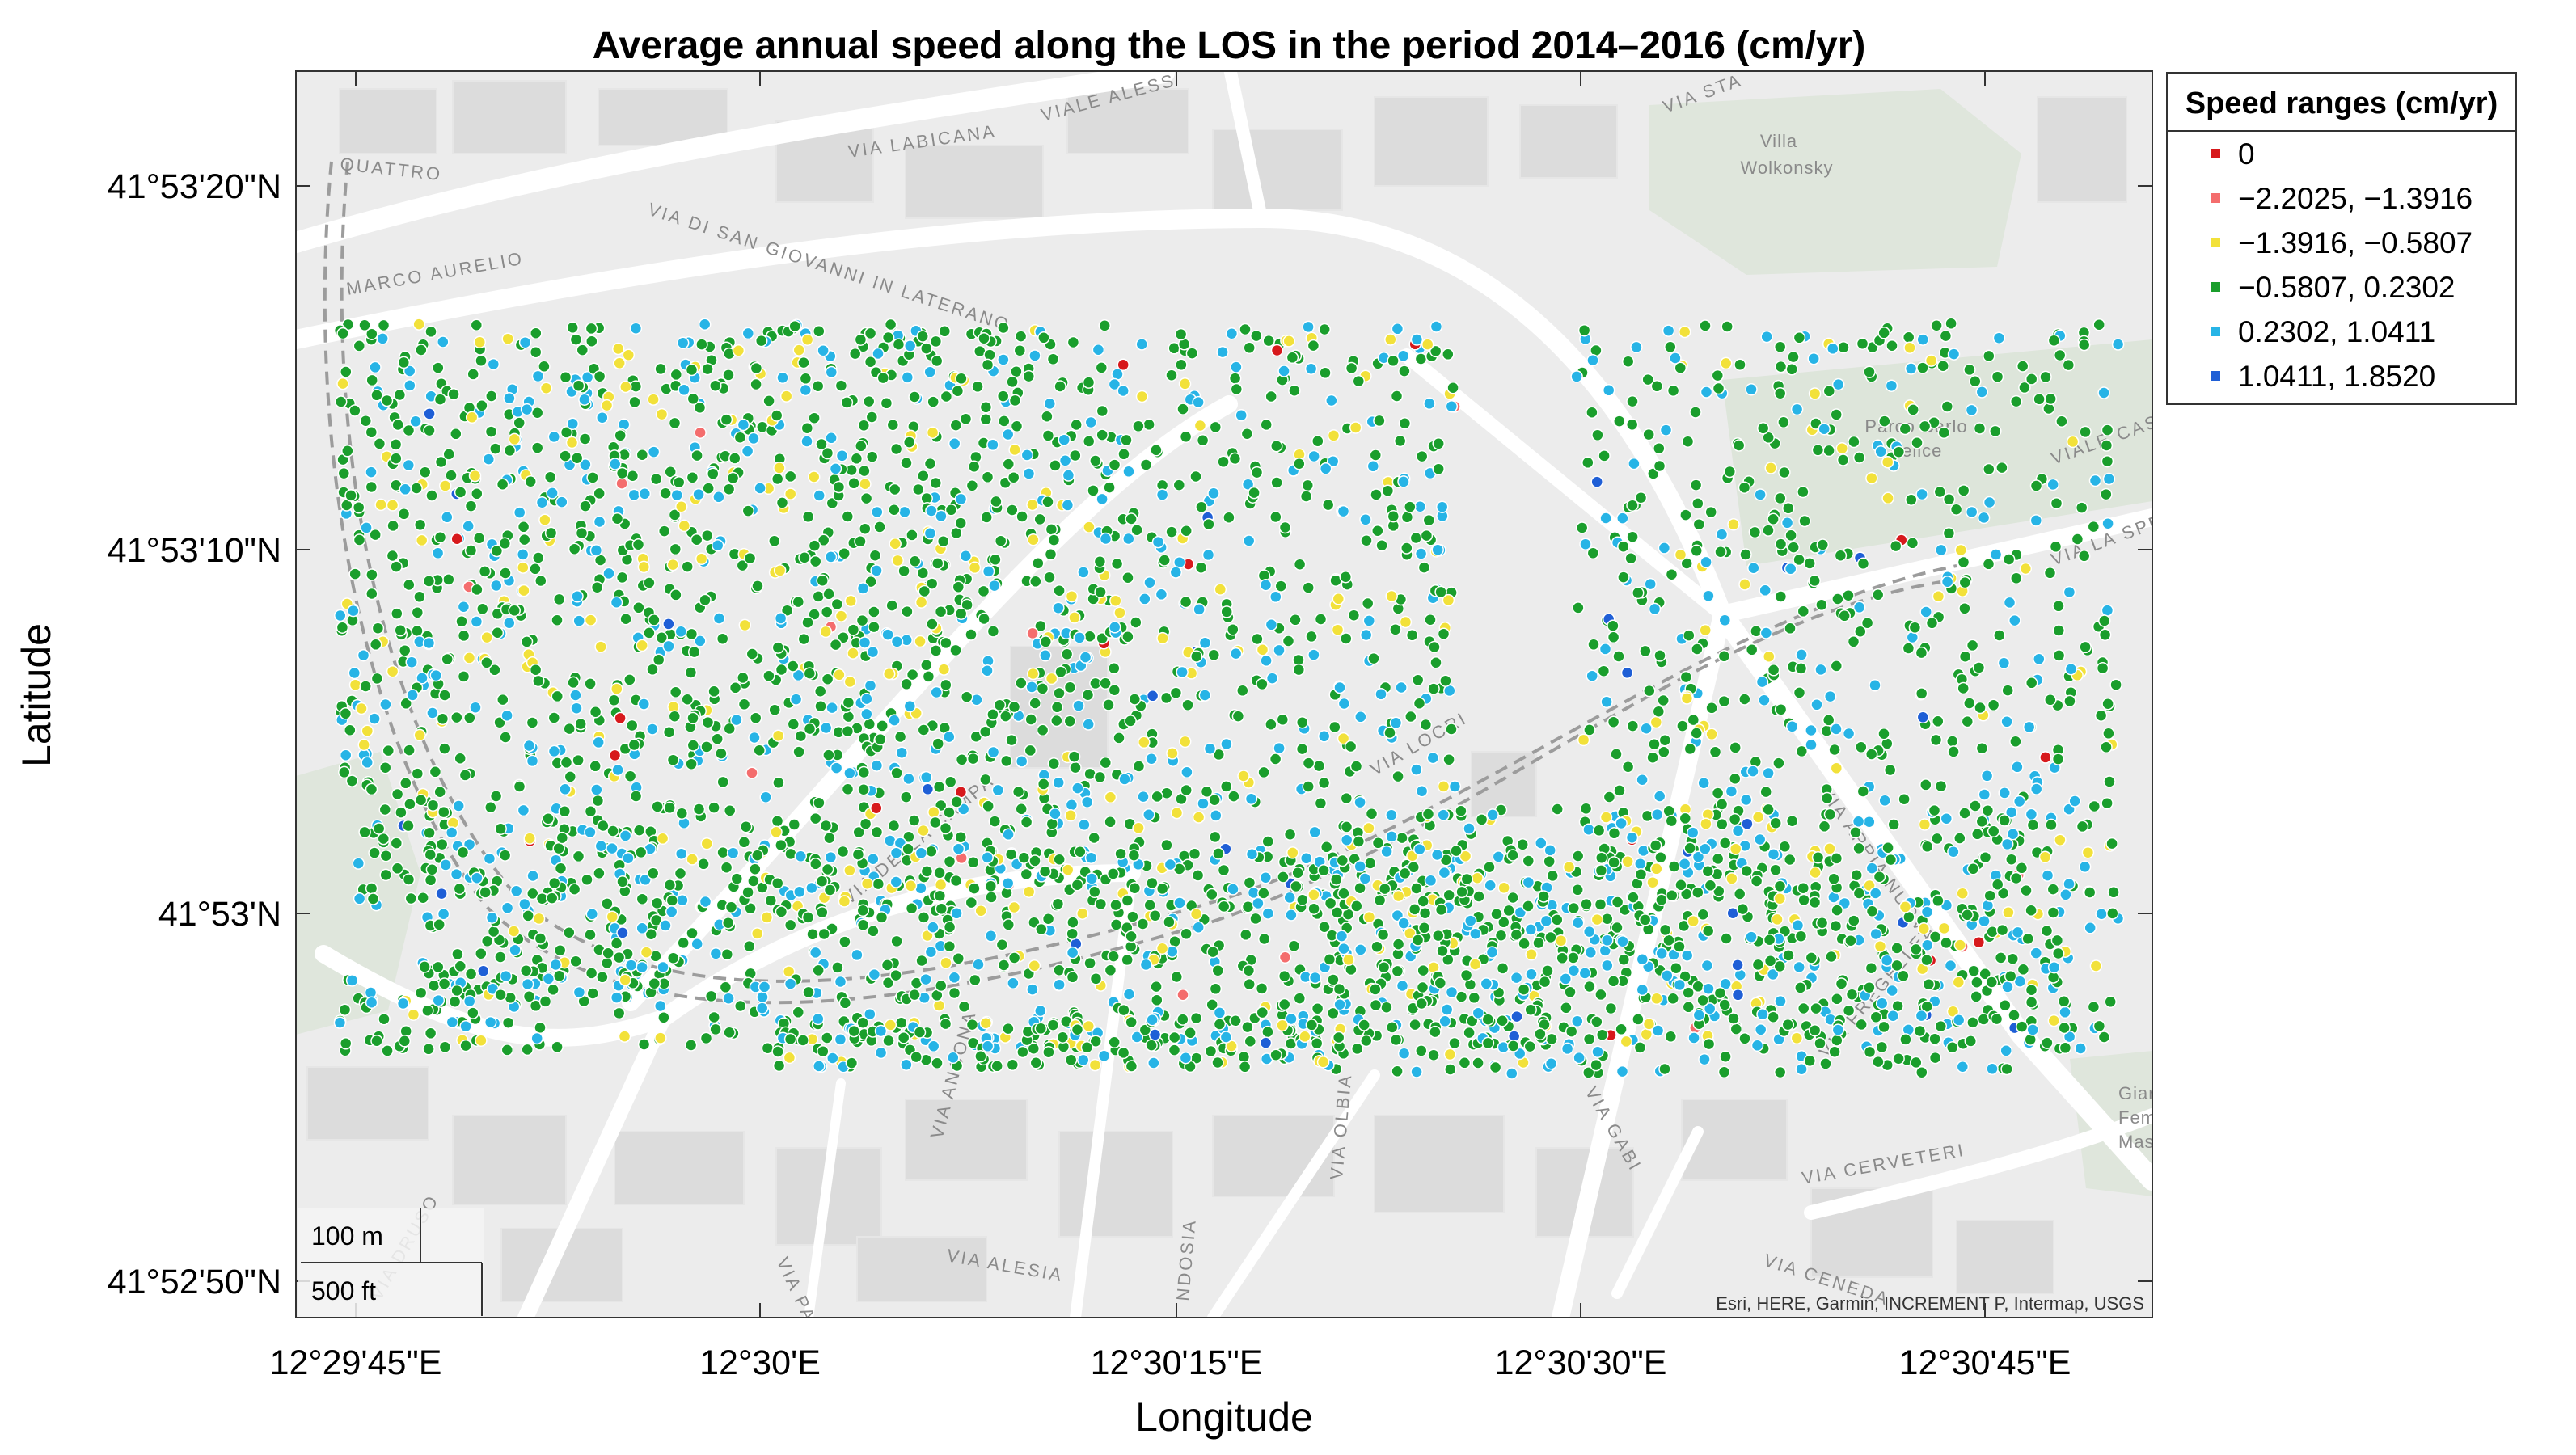  What do you see at coordinates (2215, 198) in the screenshot?
I see `legend-swatch` at bounding box center [2215, 198].